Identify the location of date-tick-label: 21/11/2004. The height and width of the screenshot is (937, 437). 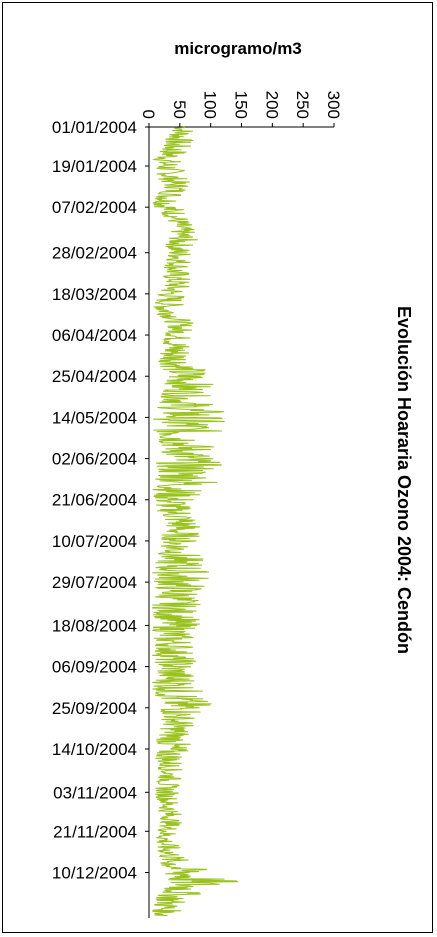
(95, 831).